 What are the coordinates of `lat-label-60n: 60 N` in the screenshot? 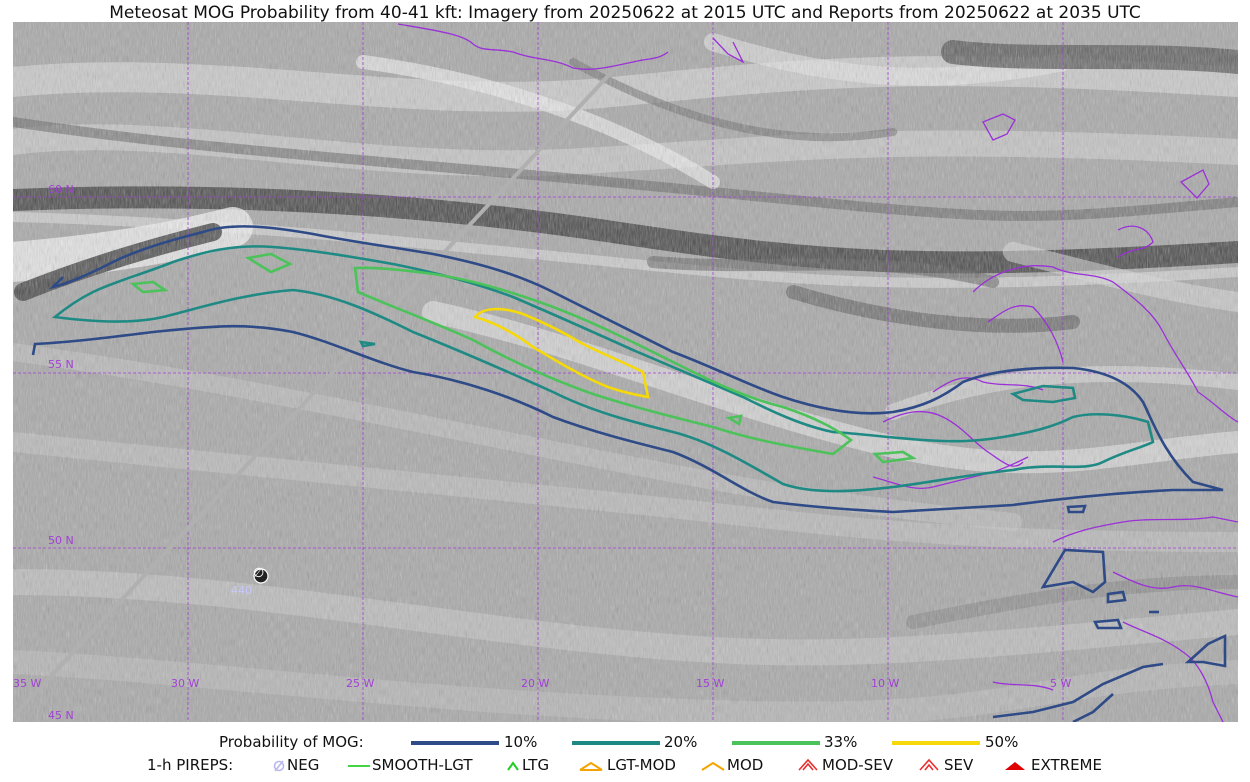 It's located at (61, 189).